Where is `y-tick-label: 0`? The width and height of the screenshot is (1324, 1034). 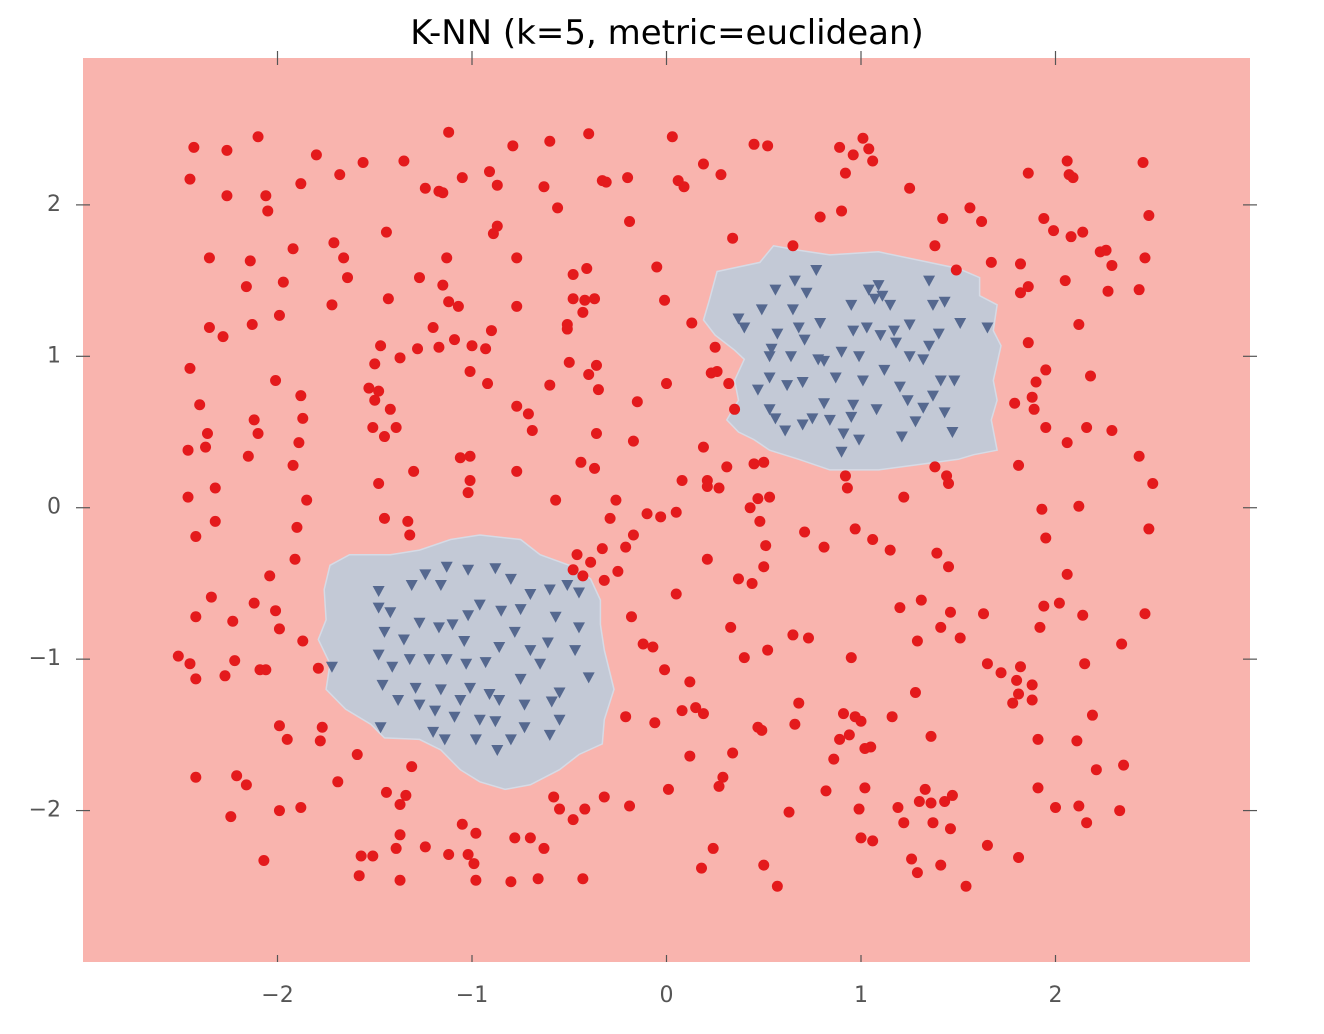 y-tick-label: 0 is located at coordinates (54, 507).